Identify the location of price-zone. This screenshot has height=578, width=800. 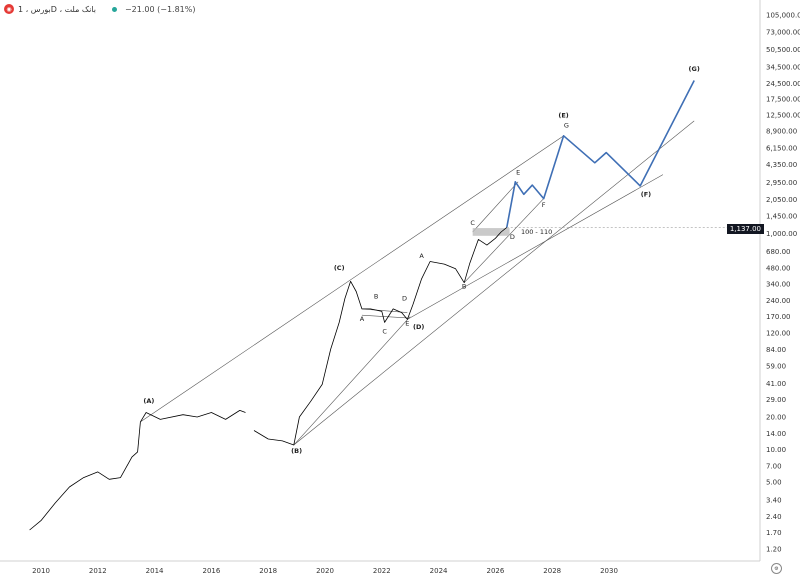
(491, 232).